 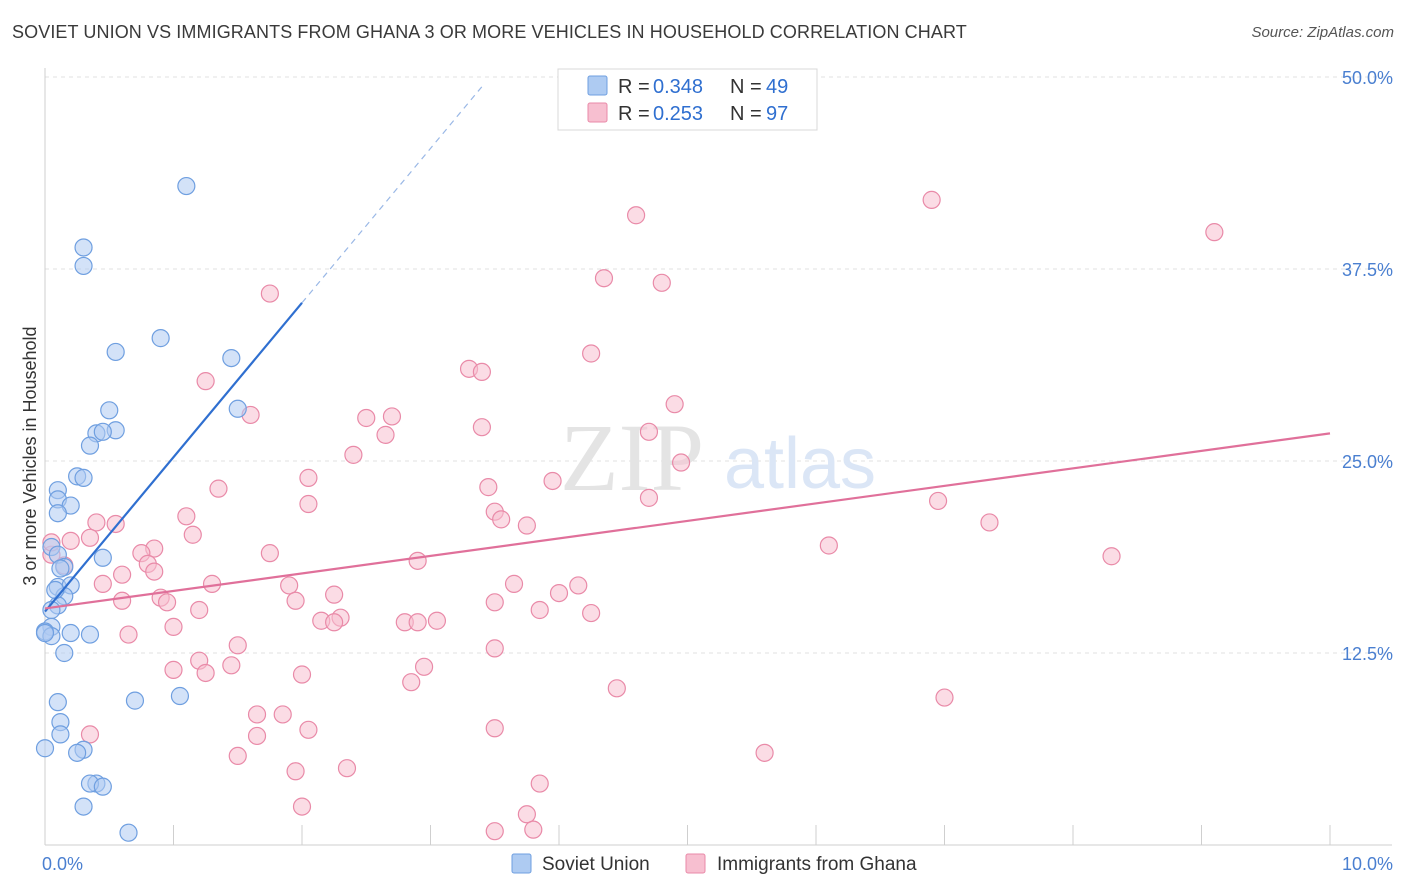 I want to click on chart-source: Source: ZipAtlas.com, so click(x=1322, y=32).